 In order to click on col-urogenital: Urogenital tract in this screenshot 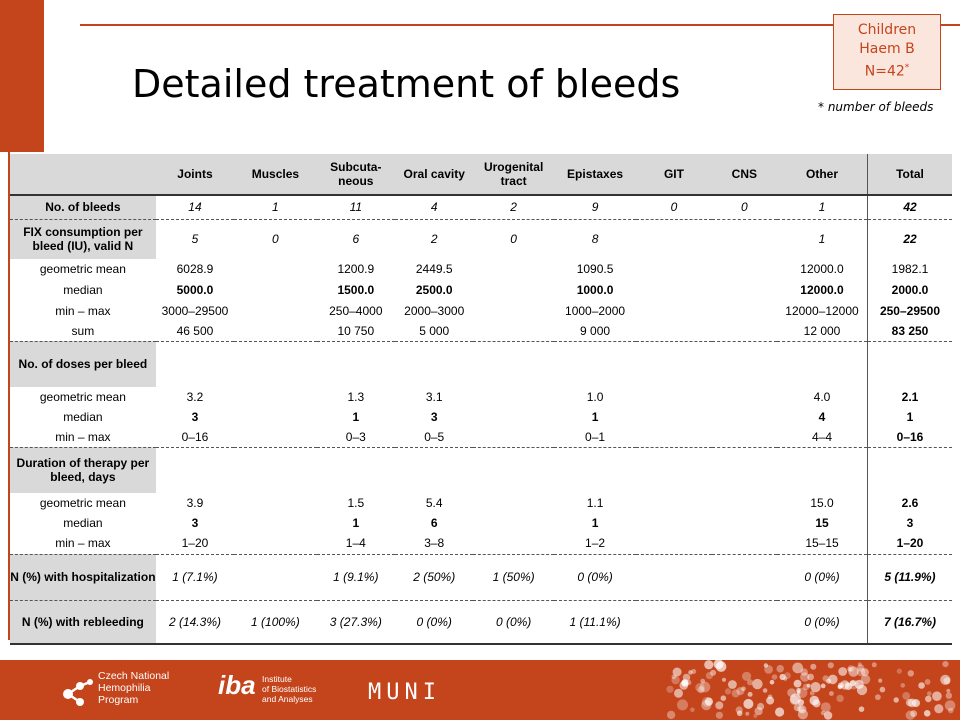, I will do `click(513, 175)`.